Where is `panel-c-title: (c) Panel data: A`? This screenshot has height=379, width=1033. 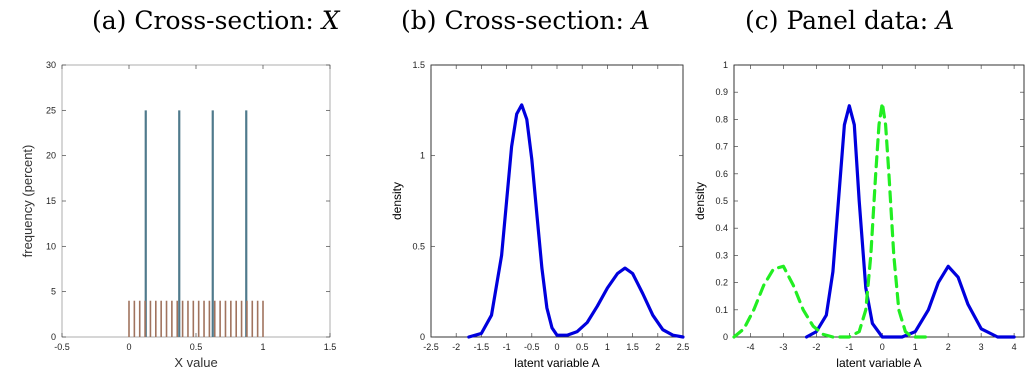
panel-c-title: (c) Panel data: A is located at coordinates (850, 20).